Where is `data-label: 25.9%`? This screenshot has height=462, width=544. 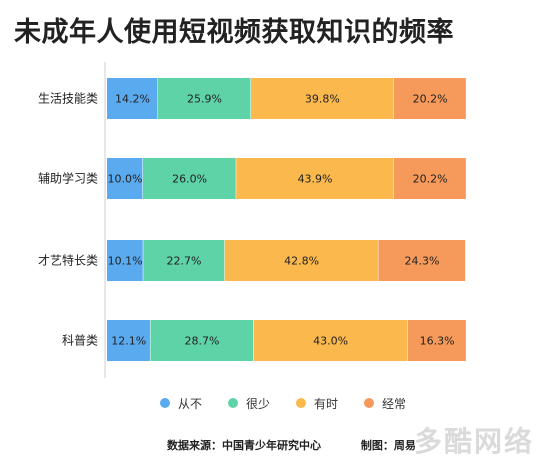
data-label: 25.9% is located at coordinates (204, 99).